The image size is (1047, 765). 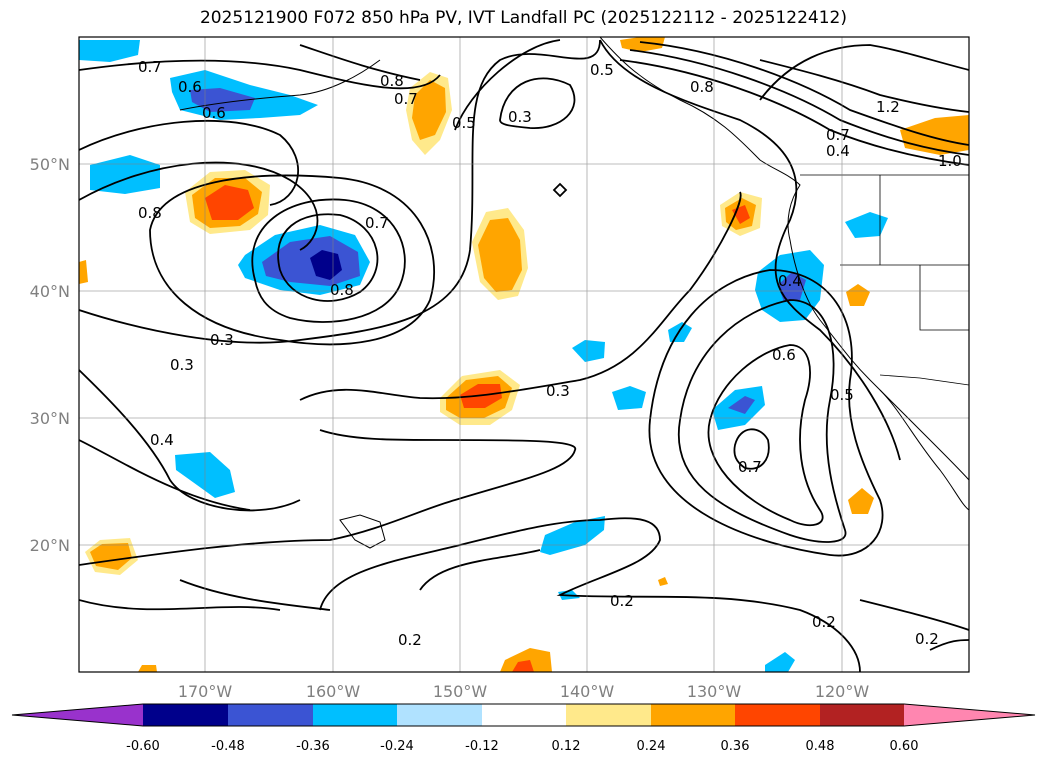 I want to click on pv-neg-area-aleutian-core, so click(x=222, y=100).